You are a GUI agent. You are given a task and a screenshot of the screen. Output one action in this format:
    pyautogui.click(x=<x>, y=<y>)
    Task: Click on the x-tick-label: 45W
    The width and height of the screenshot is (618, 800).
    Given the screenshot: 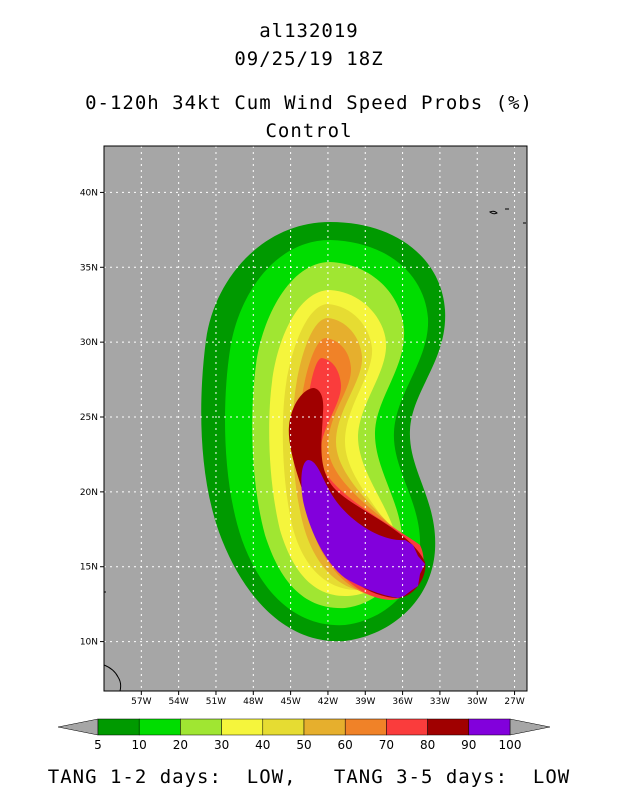 What is the action you would take?
    pyautogui.click(x=290, y=702)
    